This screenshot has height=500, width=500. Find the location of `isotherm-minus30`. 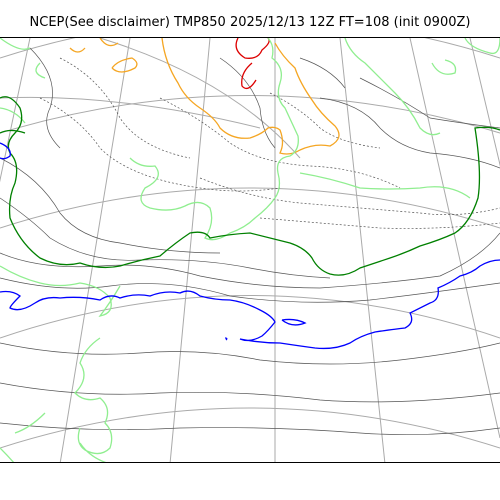

isotherm-minus30 is located at coordinates (252, 64).